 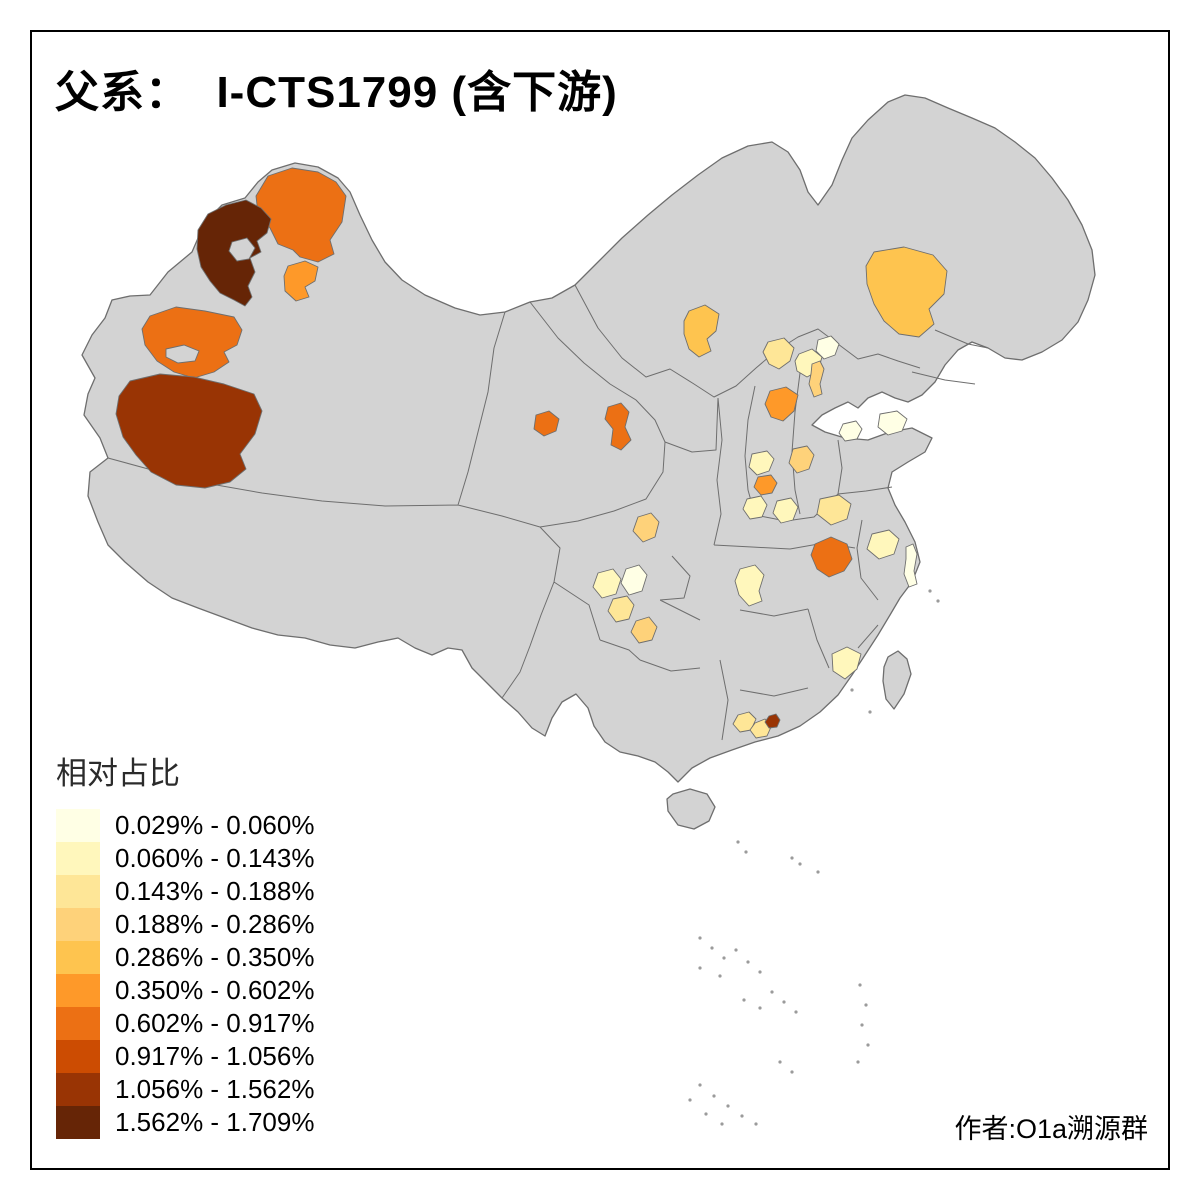 I want to click on legend-row: 1.562% - 1.709%, so click(x=185, y=1122).